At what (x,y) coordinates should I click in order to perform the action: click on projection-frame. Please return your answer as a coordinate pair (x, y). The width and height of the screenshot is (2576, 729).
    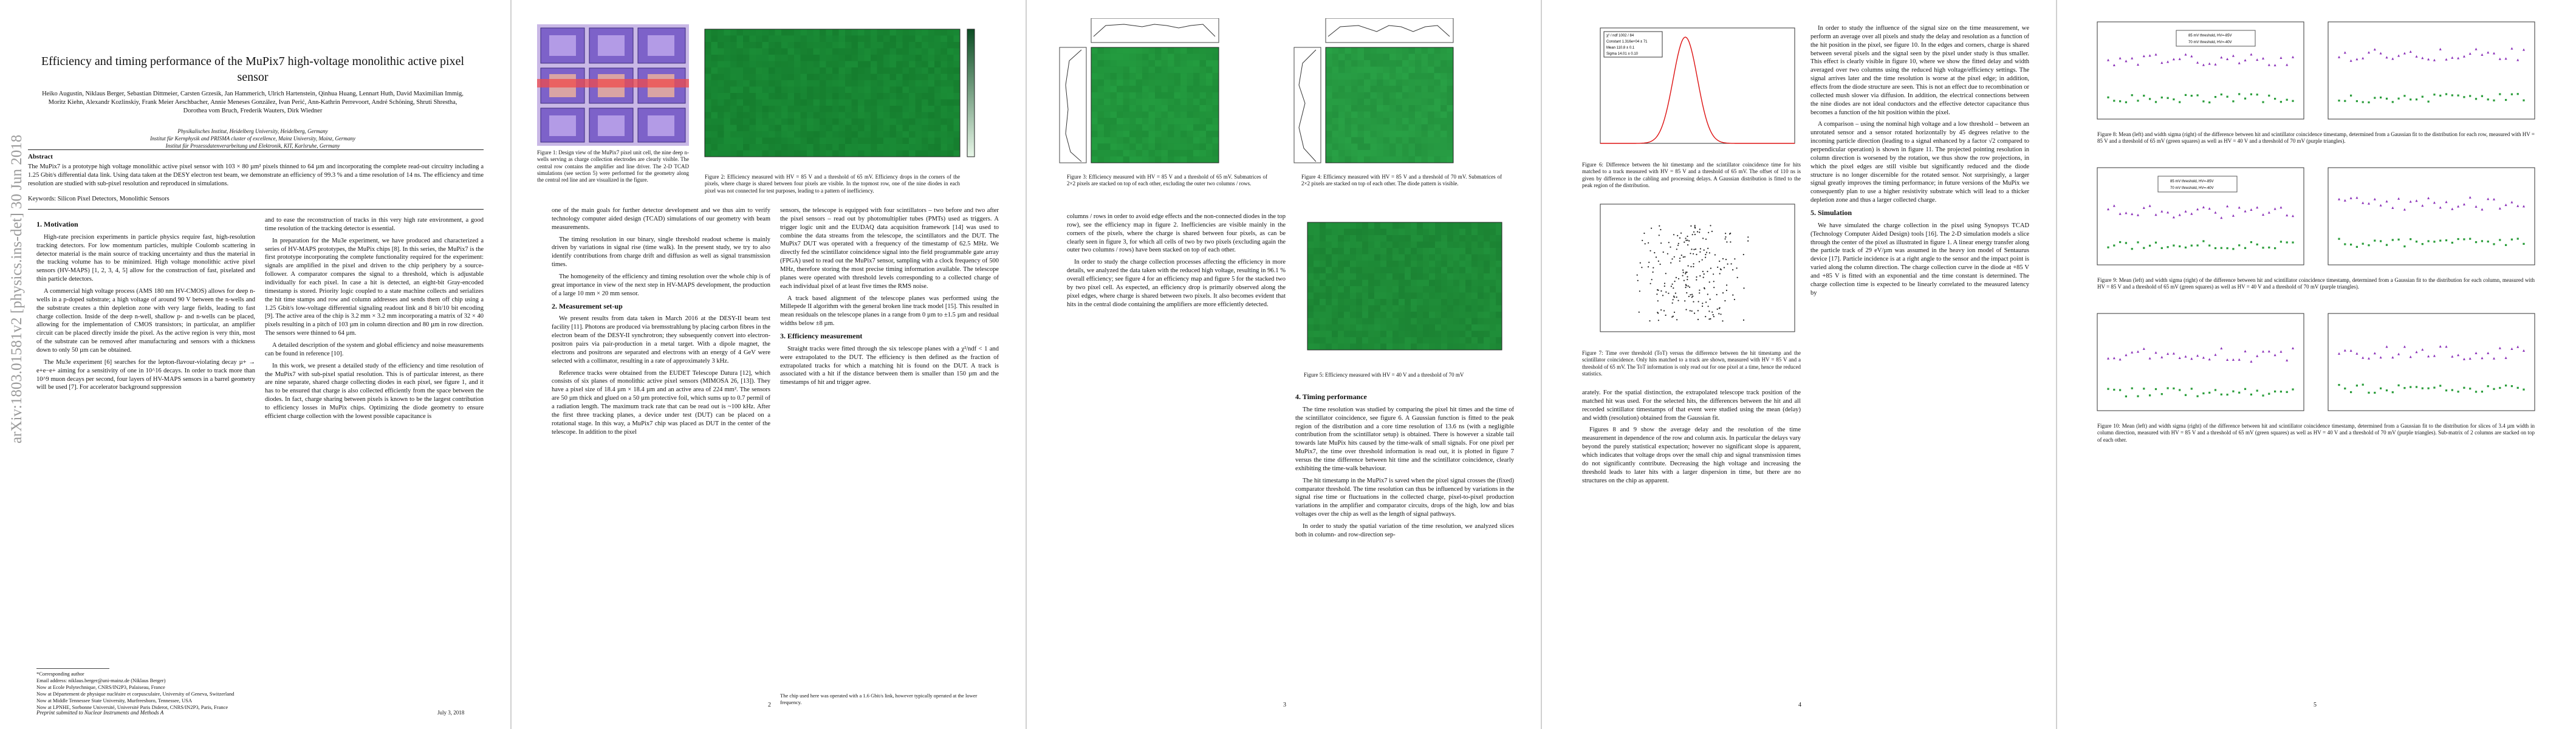
    Looking at the image, I should click on (1155, 31).